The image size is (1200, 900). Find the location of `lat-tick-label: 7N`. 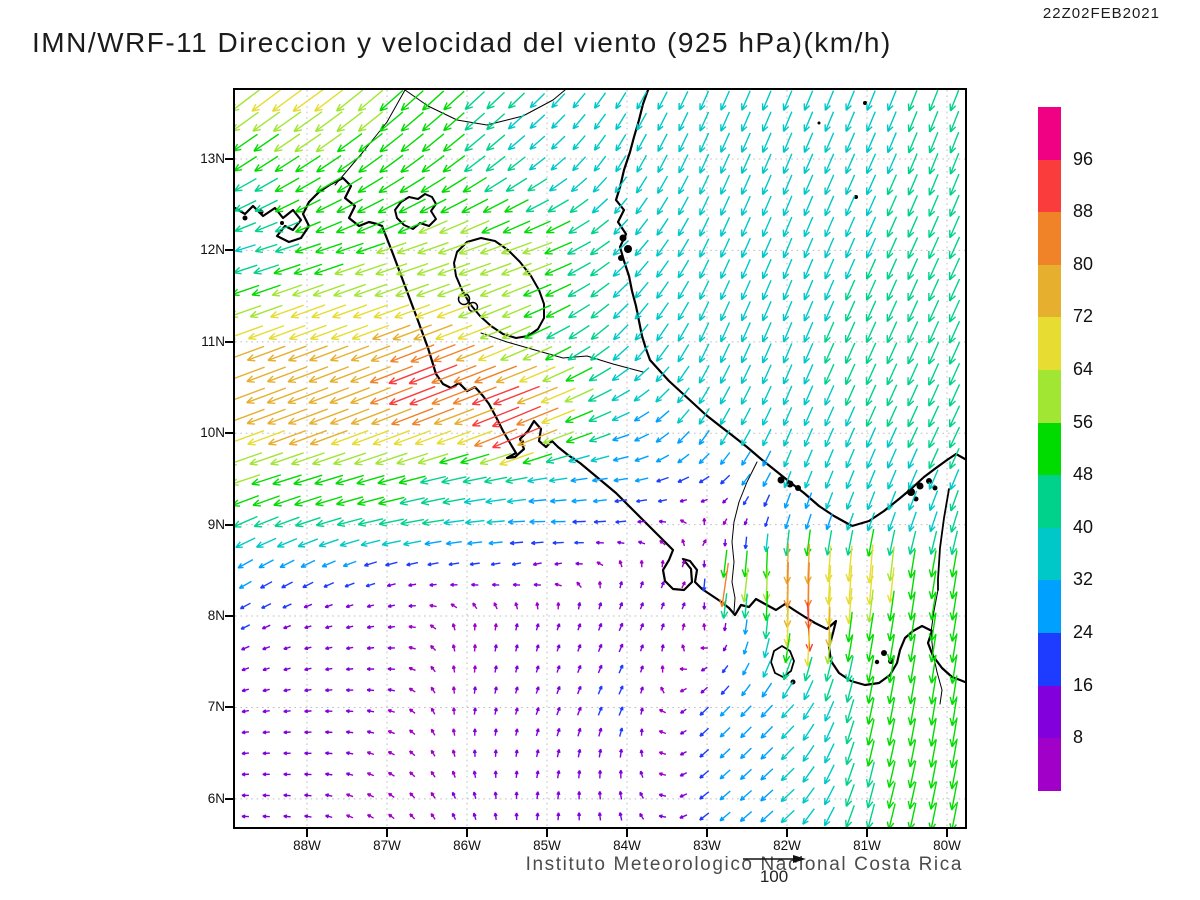

lat-tick-label: 7N is located at coordinates (216, 707).